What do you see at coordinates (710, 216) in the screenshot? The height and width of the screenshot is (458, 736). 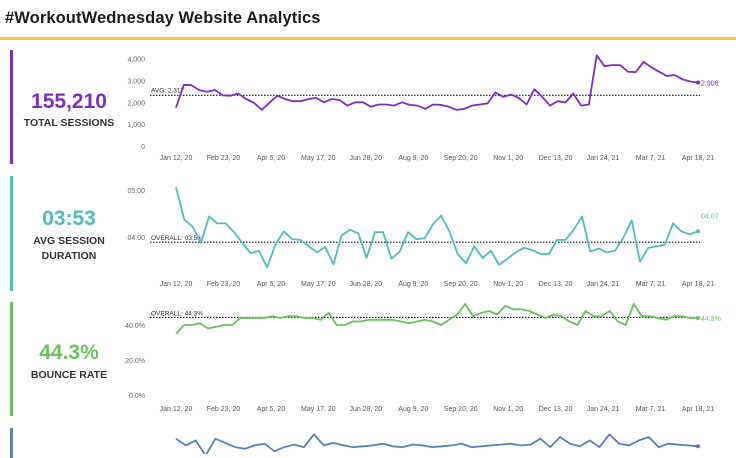 I see `last-value-label: 04:07` at bounding box center [710, 216].